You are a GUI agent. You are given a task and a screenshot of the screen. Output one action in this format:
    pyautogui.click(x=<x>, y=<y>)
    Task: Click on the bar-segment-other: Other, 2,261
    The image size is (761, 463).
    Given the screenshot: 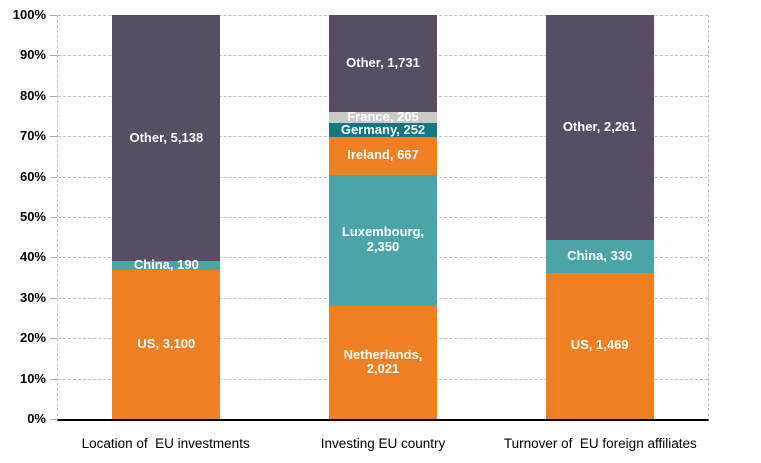 What is the action you would take?
    pyautogui.click(x=599, y=127)
    